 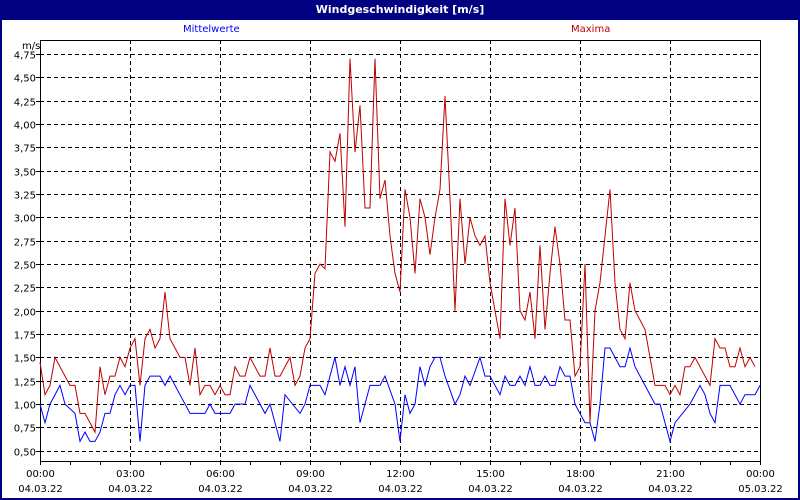 What do you see at coordinates (25, 196) in the screenshot?
I see `y-tick-label: 3,25` at bounding box center [25, 196].